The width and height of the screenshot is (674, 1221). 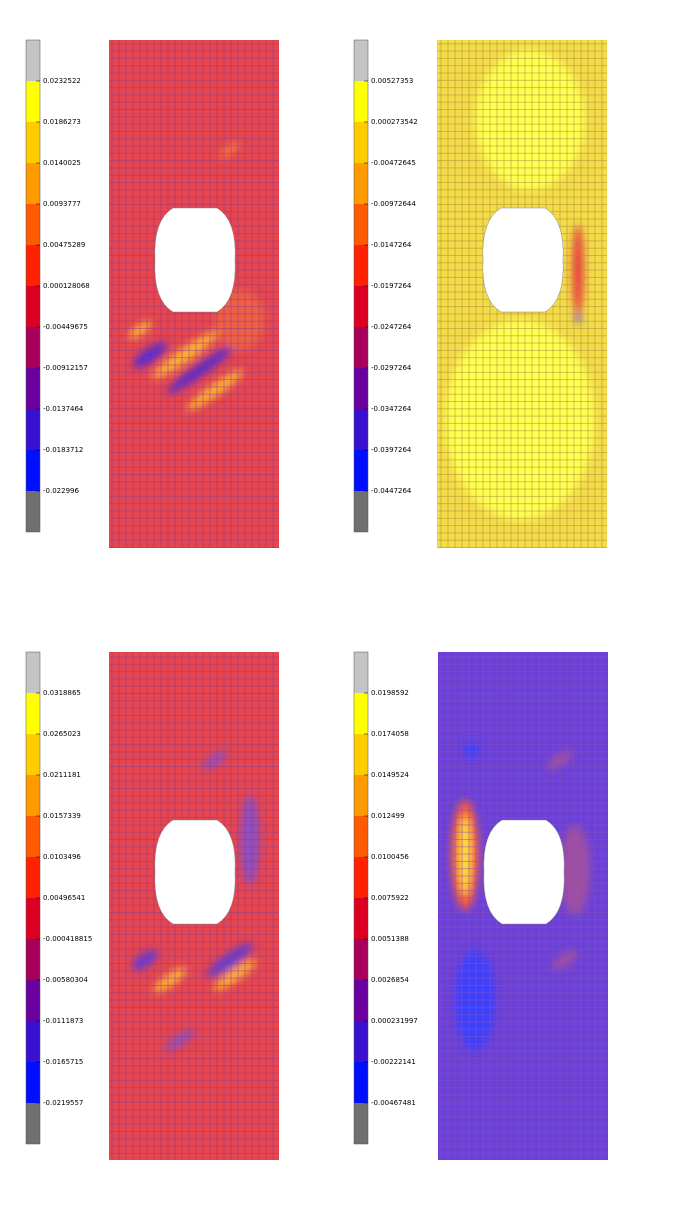 I want to click on colorbar-label: 0.0103496, so click(x=62, y=857).